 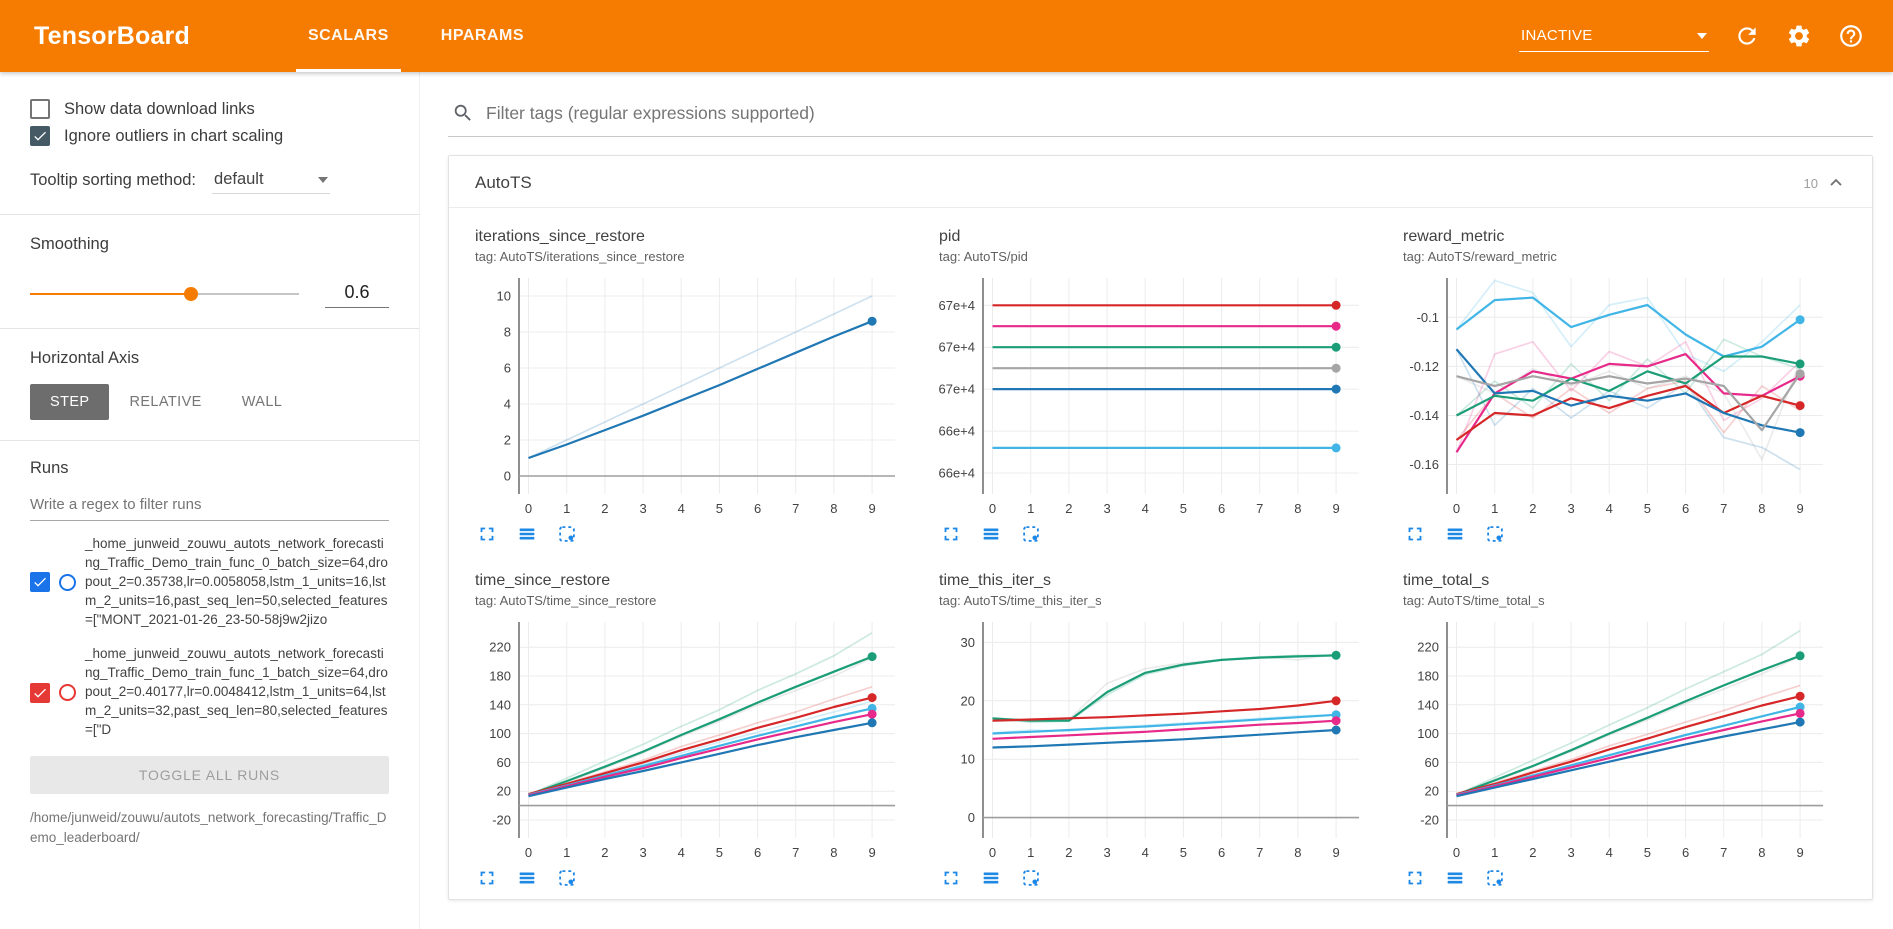 What do you see at coordinates (209, 180) in the screenshot?
I see `tooltip-sorting-row: Tooltip sorting method: default` at bounding box center [209, 180].